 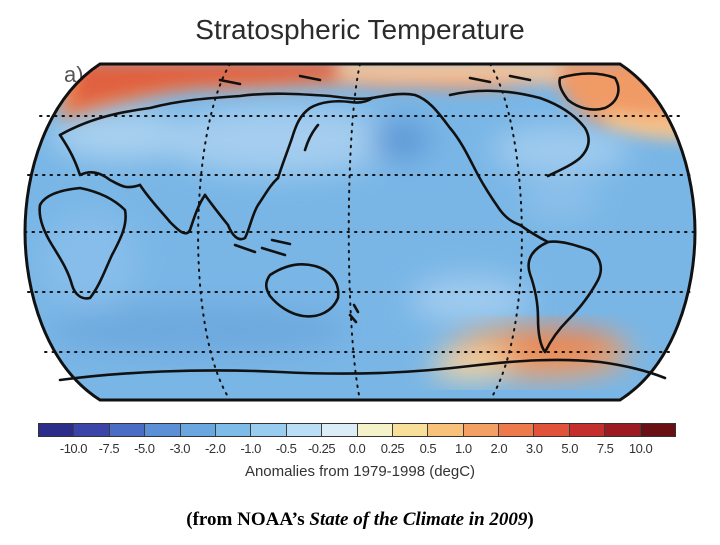 What do you see at coordinates (215, 448) in the screenshot?
I see `colorbar-tick-label: -2.0` at bounding box center [215, 448].